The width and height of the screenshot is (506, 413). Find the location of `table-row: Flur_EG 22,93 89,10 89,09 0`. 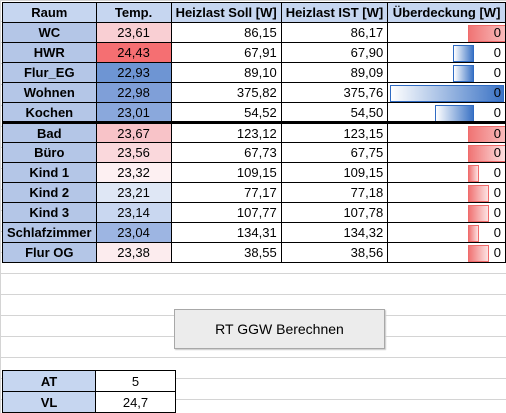

table-row: Flur_EG 22,93 89,10 89,09 0 is located at coordinates (254, 72).